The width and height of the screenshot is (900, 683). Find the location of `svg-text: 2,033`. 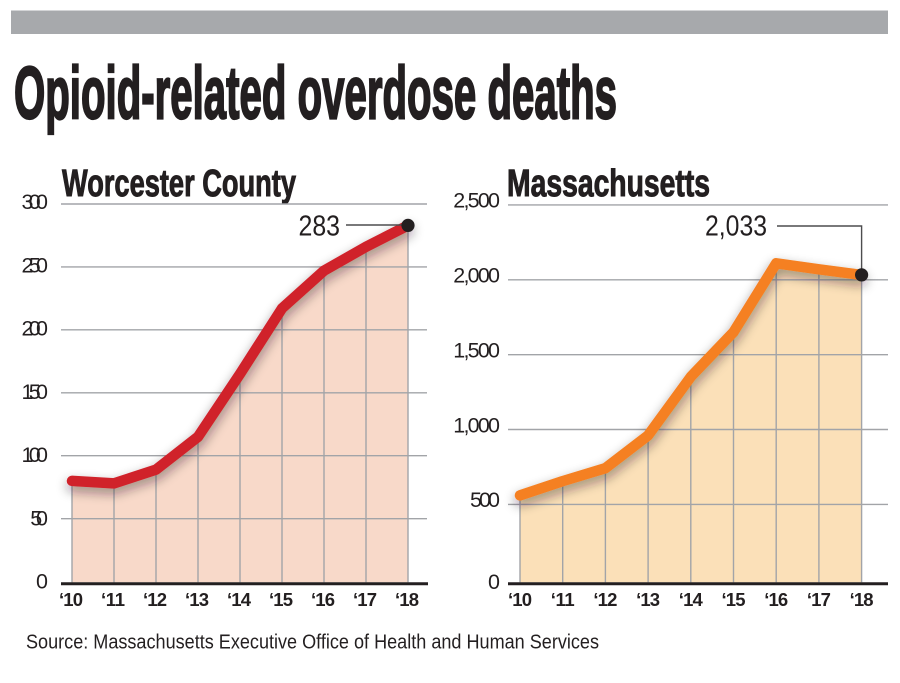

svg-text: 2,033 is located at coordinates (736, 227).